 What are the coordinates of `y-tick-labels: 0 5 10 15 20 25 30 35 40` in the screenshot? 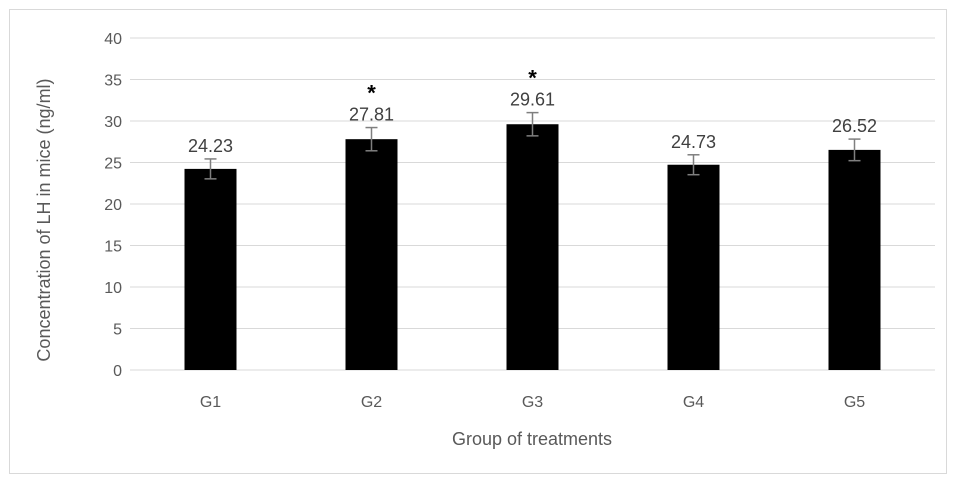 It's located at (113, 205).